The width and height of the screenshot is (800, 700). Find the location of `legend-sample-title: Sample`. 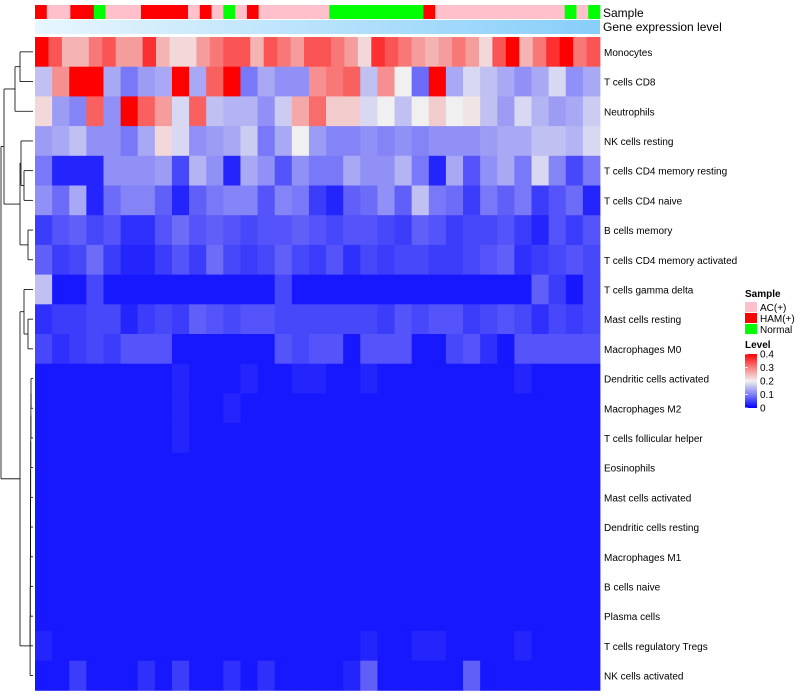

legend-sample-title: Sample is located at coordinates (763, 294).